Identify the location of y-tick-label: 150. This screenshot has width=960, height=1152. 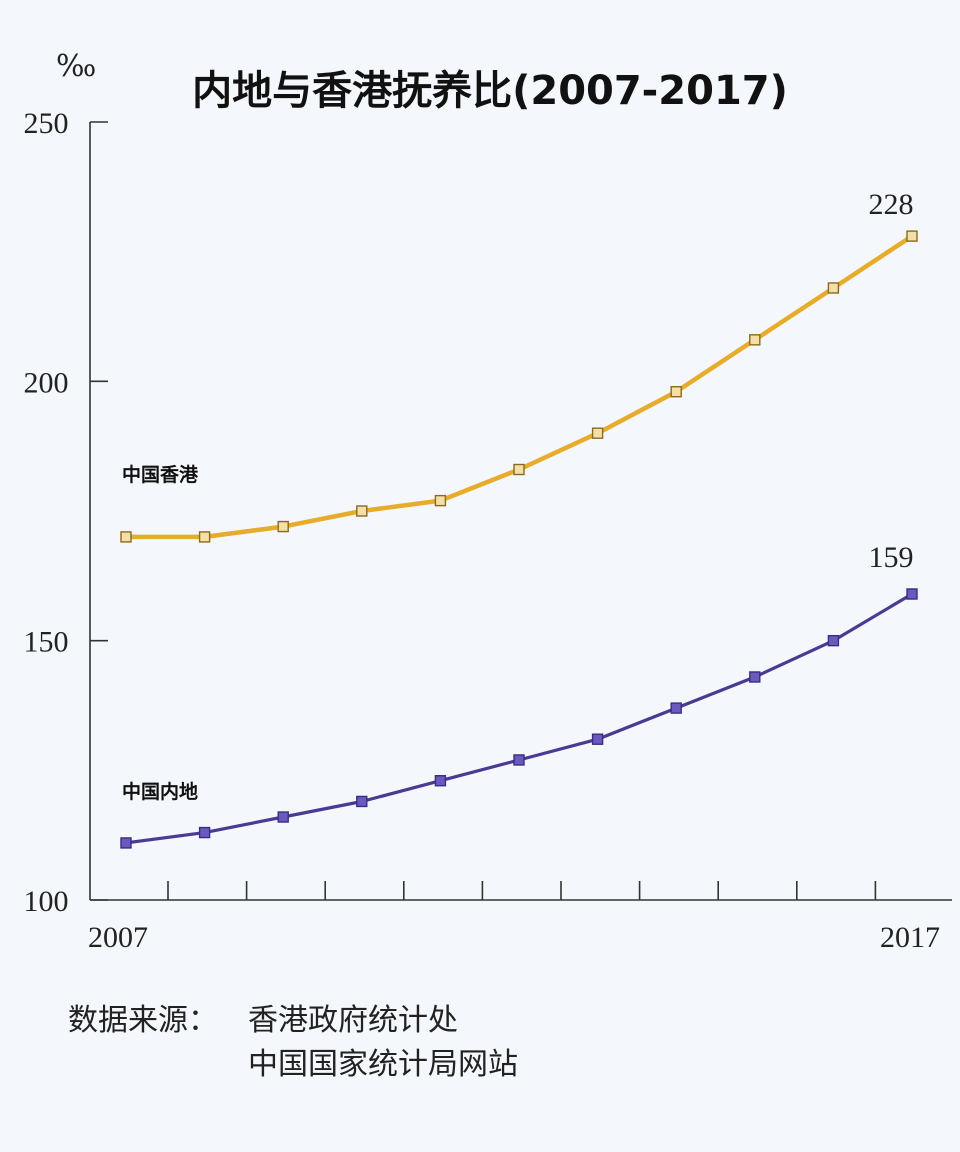
(46, 642).